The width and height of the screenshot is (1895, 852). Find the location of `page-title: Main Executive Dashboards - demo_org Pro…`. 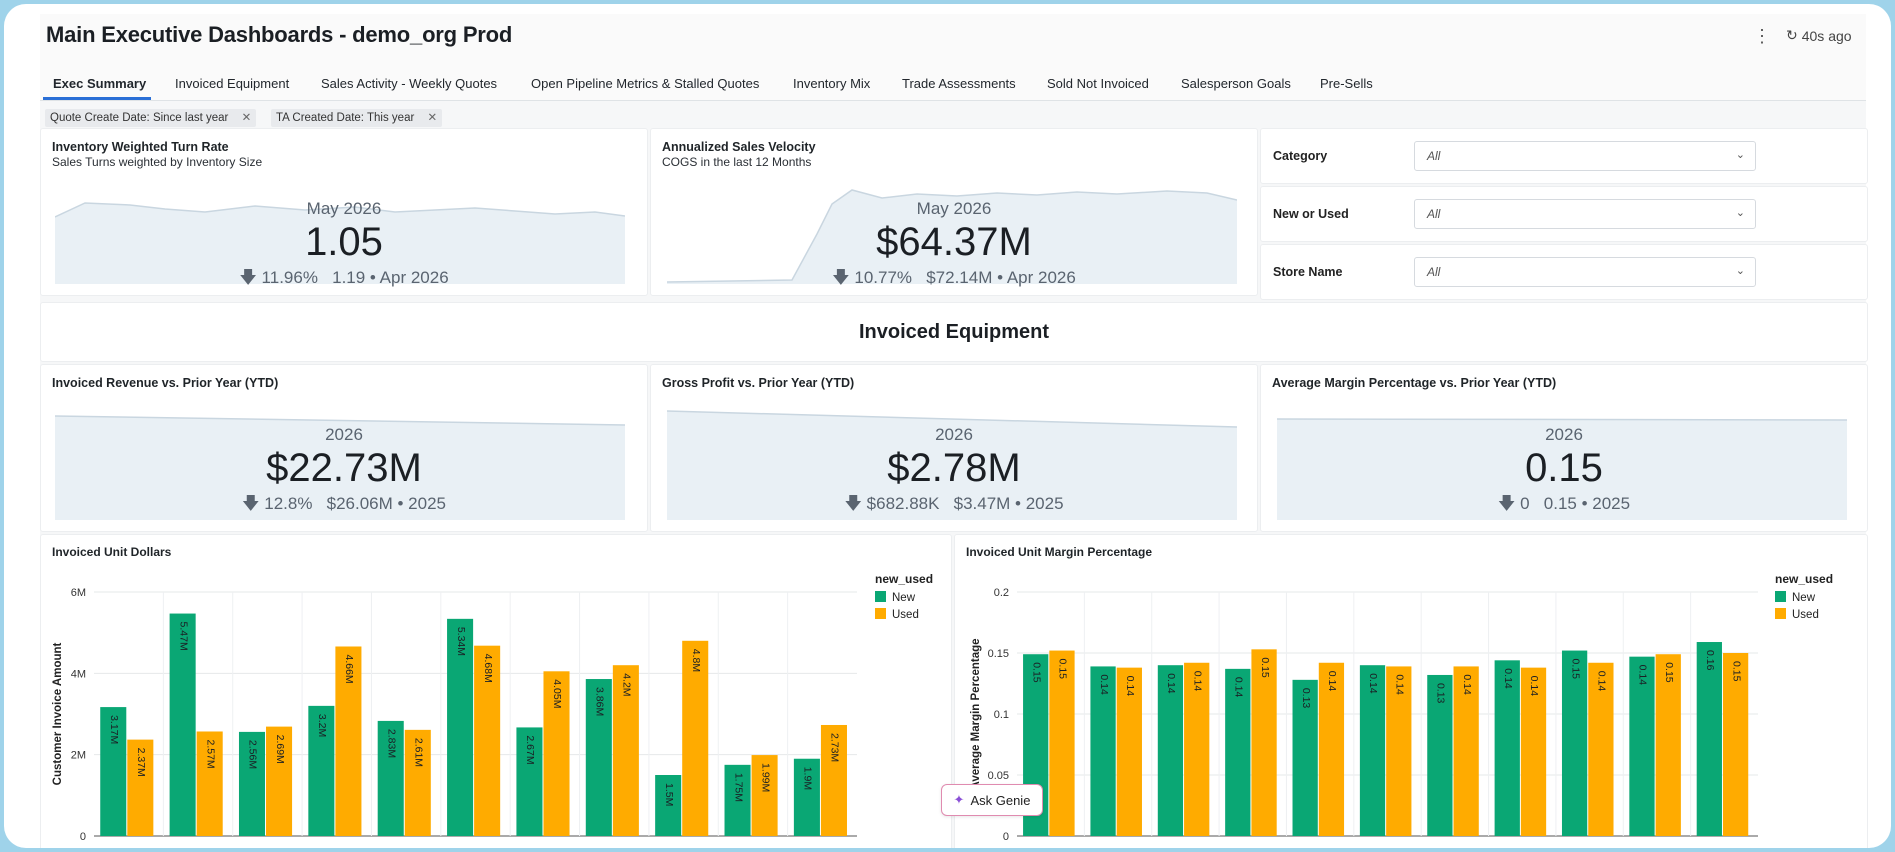

page-title: Main Executive Dashboards - demo_org Pro… is located at coordinates (279, 34).